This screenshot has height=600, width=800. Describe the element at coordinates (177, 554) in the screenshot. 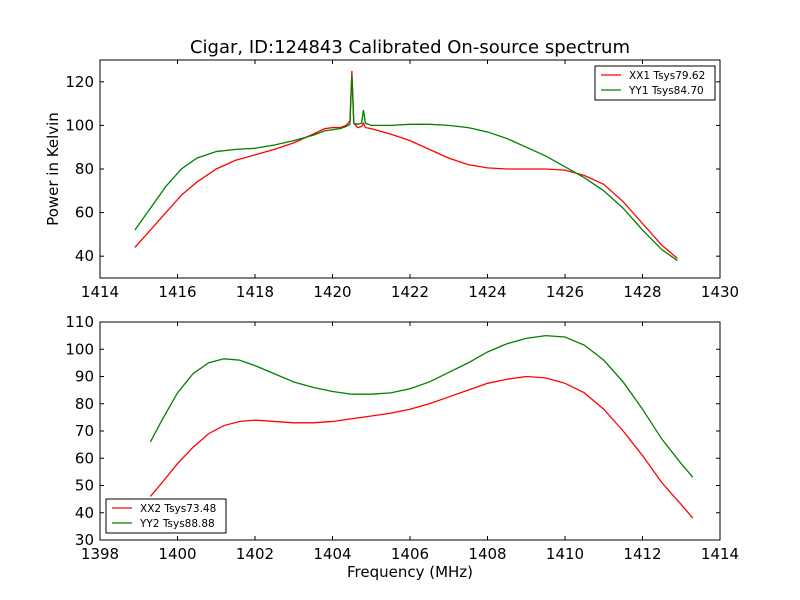

I see `x-tick-label: 1400` at that location.